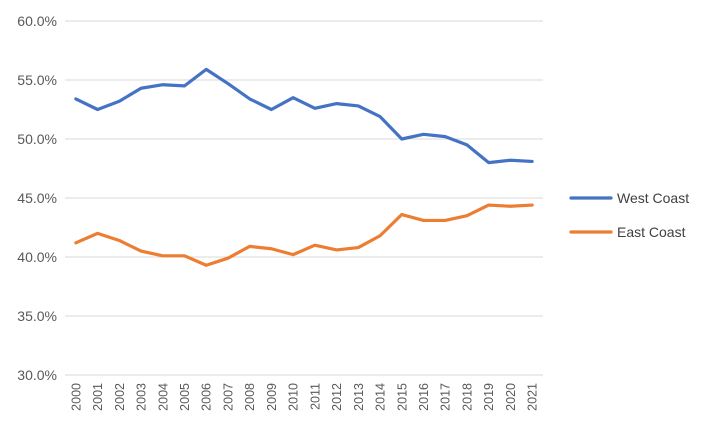 This screenshot has height=431, width=719. What do you see at coordinates (37, 21) in the screenshot?
I see `y-tick-label: 60.0%` at bounding box center [37, 21].